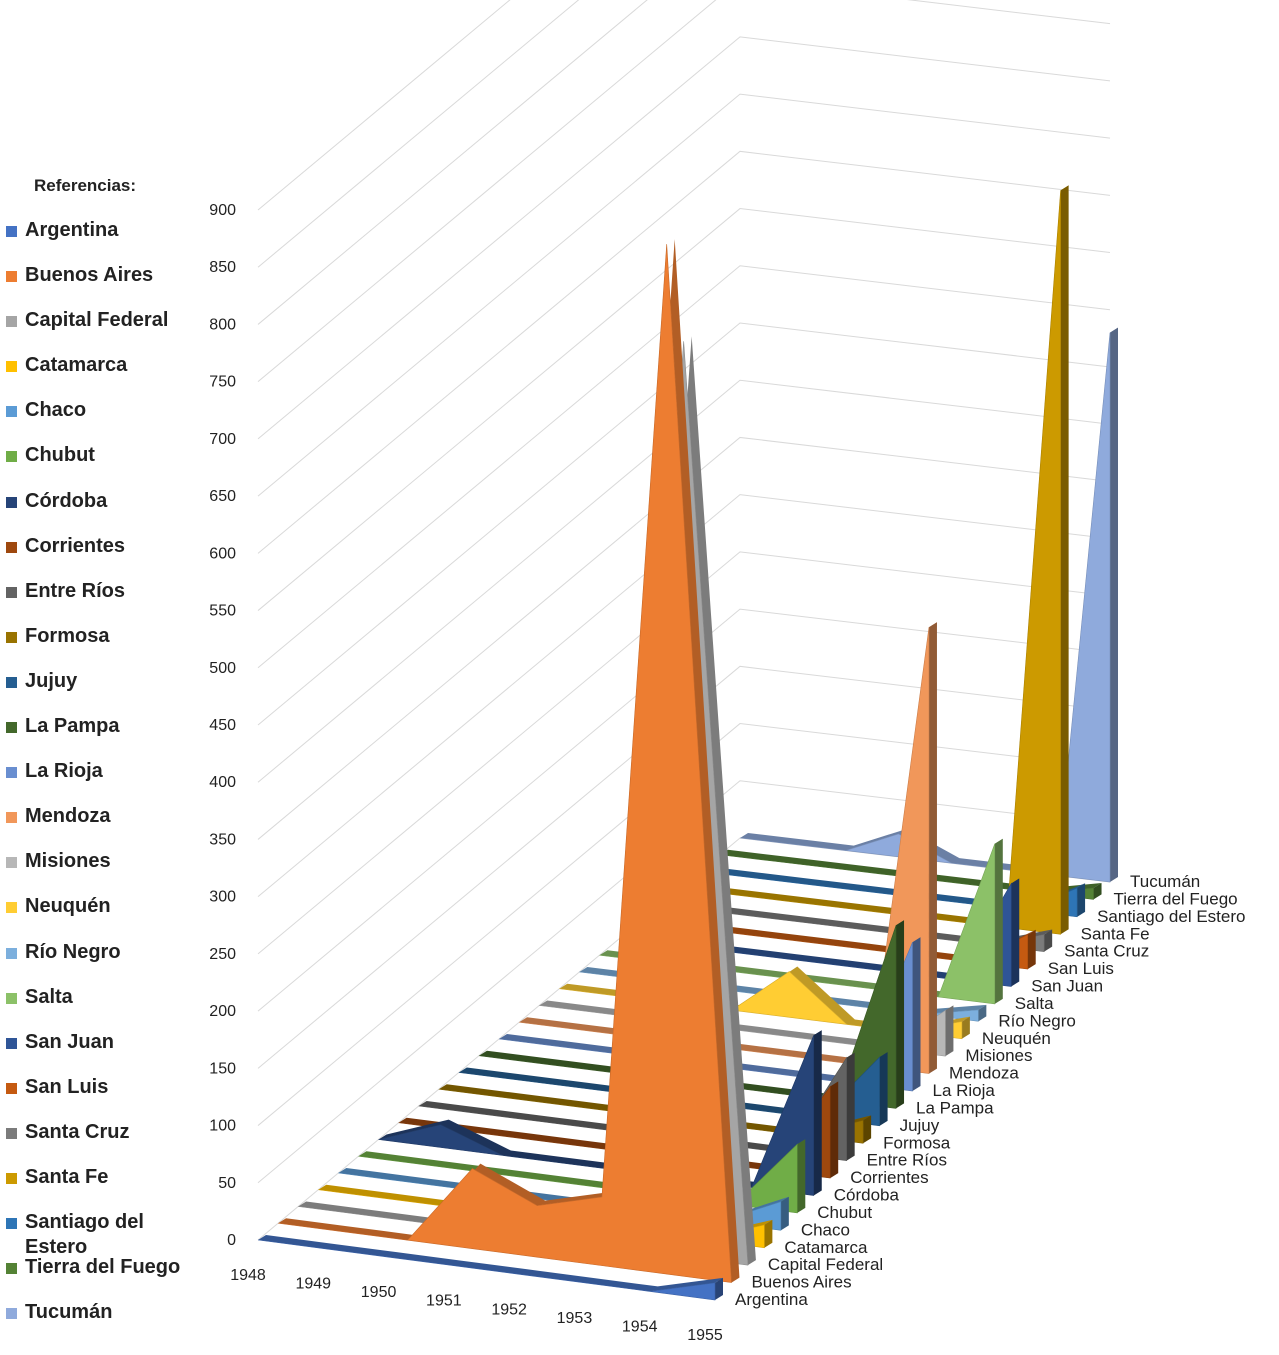  Describe the element at coordinates (1081, 968) in the screenshot. I see `series-axis-label: San Luis` at that location.